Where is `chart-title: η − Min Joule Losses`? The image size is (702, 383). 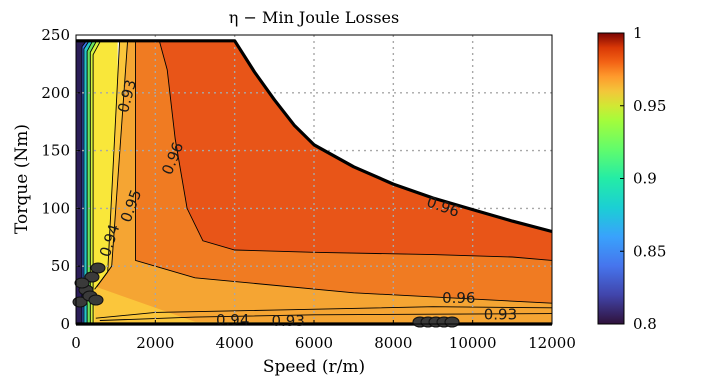
chart-title: η − Min Joule Losses is located at coordinates (314, 17).